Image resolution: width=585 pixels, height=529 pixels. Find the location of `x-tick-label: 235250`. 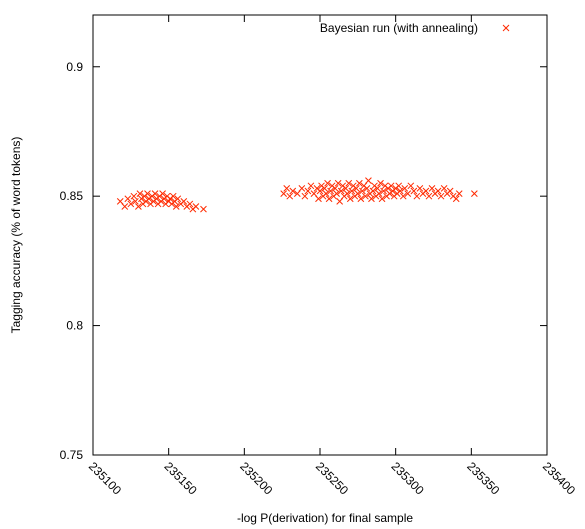

x-tick-label: 235250 is located at coordinates (332, 478).